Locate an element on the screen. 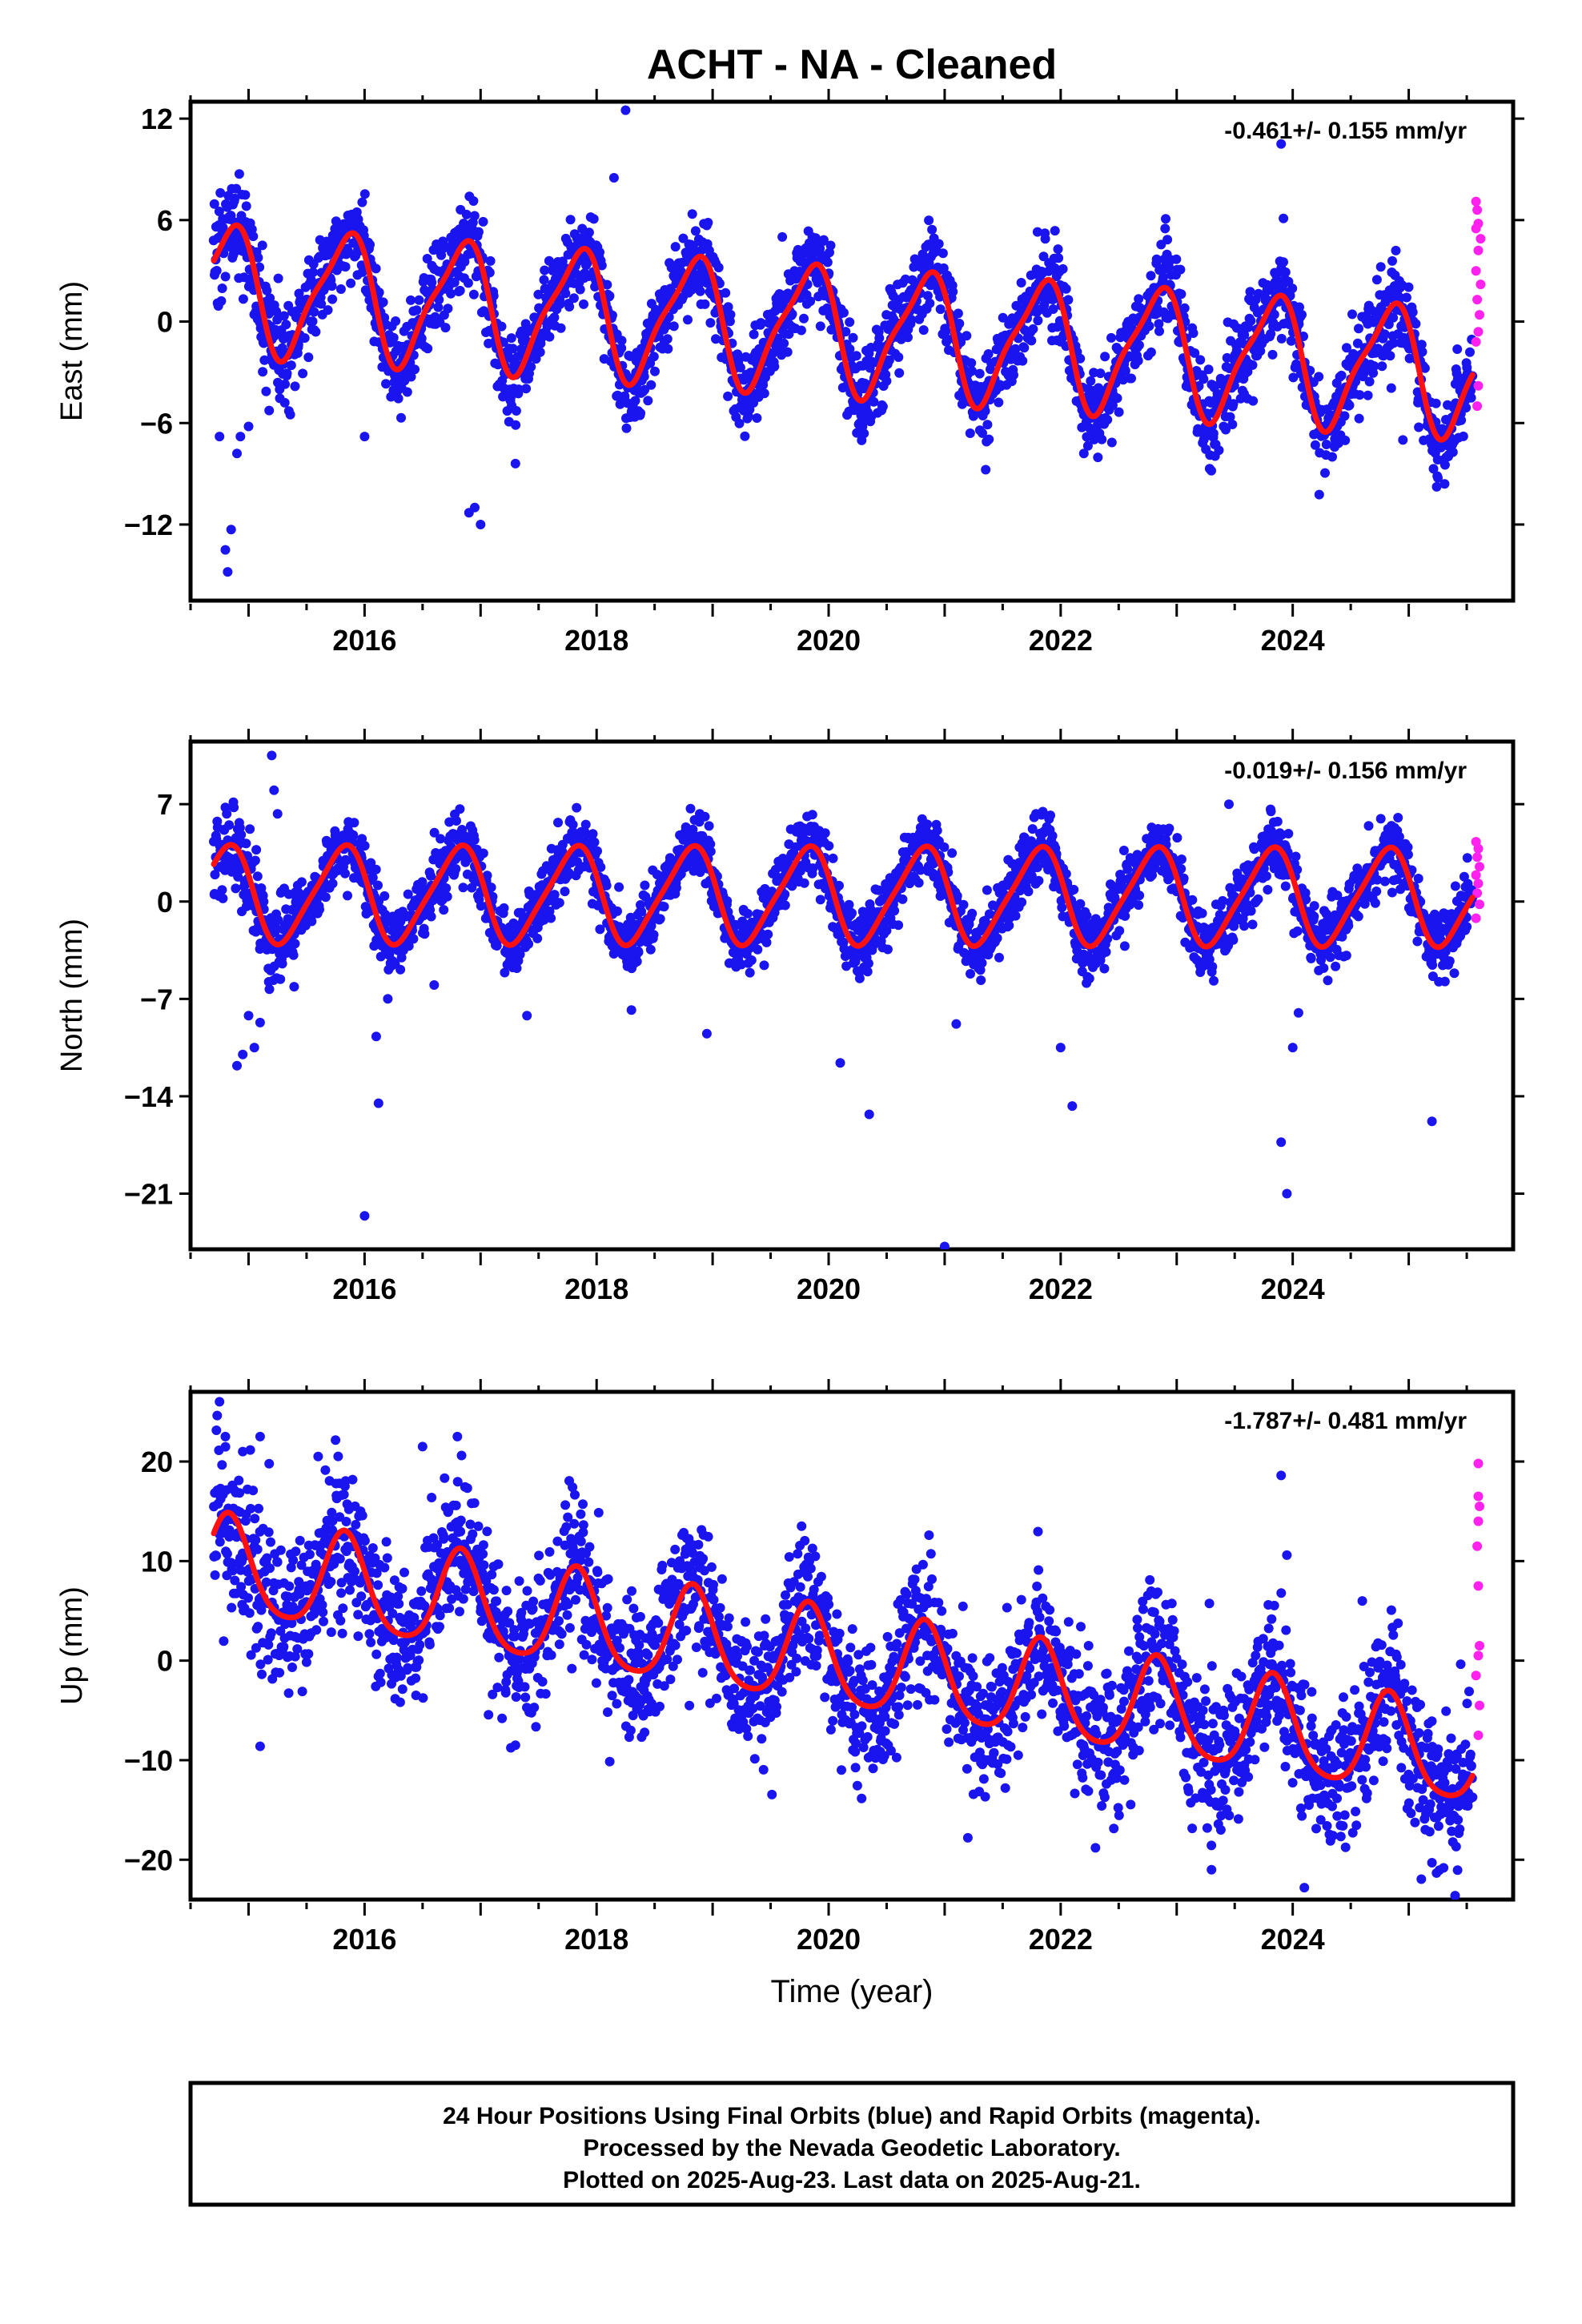  rapid-orbit-point is located at coordinates (1476, 341).